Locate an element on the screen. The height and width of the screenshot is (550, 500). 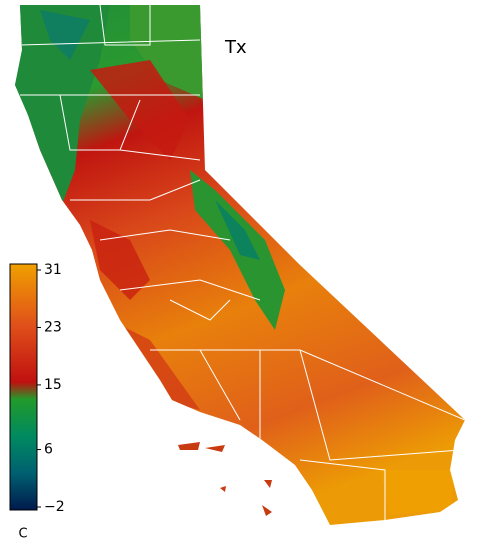
colorbar: C 31 23 15 6 −2 is located at coordinates (37, 402).